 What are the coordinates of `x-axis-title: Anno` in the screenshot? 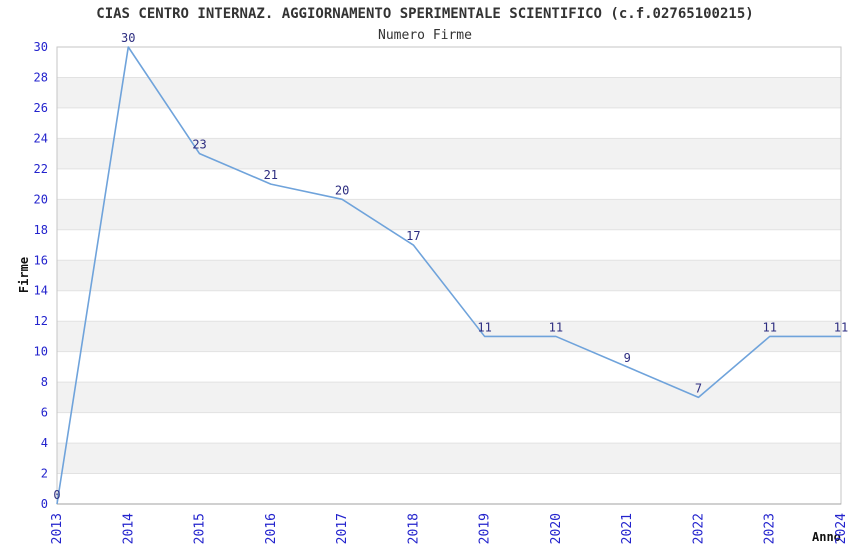 It's located at (826, 537).